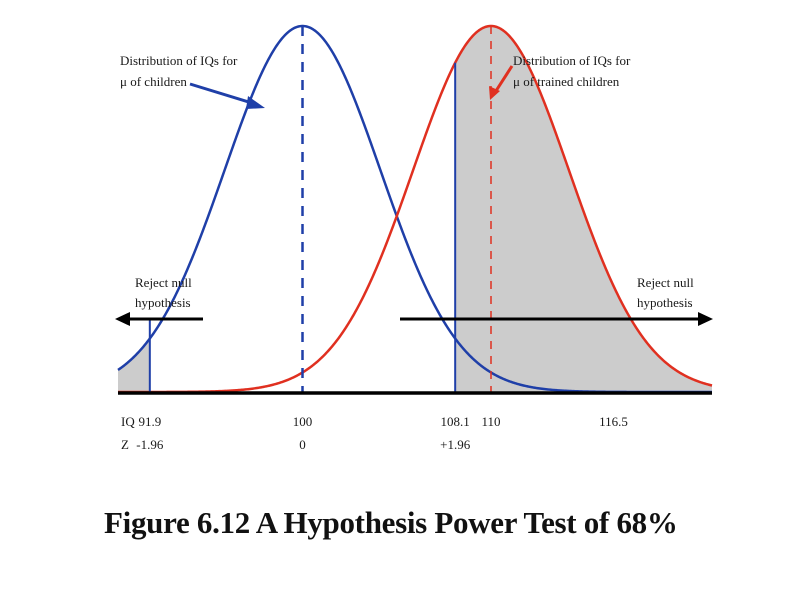 This screenshot has width=794, height=595. What do you see at coordinates (179, 60) in the screenshot?
I see `null-distribution-label-line1: Distribution of IQs for` at bounding box center [179, 60].